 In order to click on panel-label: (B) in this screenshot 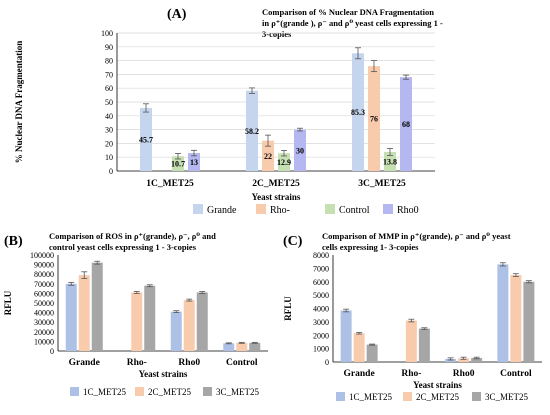, I will do `click(13, 241)`.